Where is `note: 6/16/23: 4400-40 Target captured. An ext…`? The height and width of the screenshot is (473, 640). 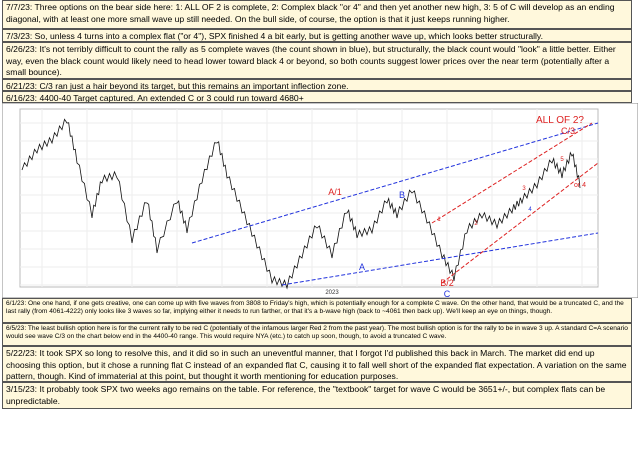 note: 6/16/23: 4400-40 Target captured. An ext… is located at coordinates (317, 97).